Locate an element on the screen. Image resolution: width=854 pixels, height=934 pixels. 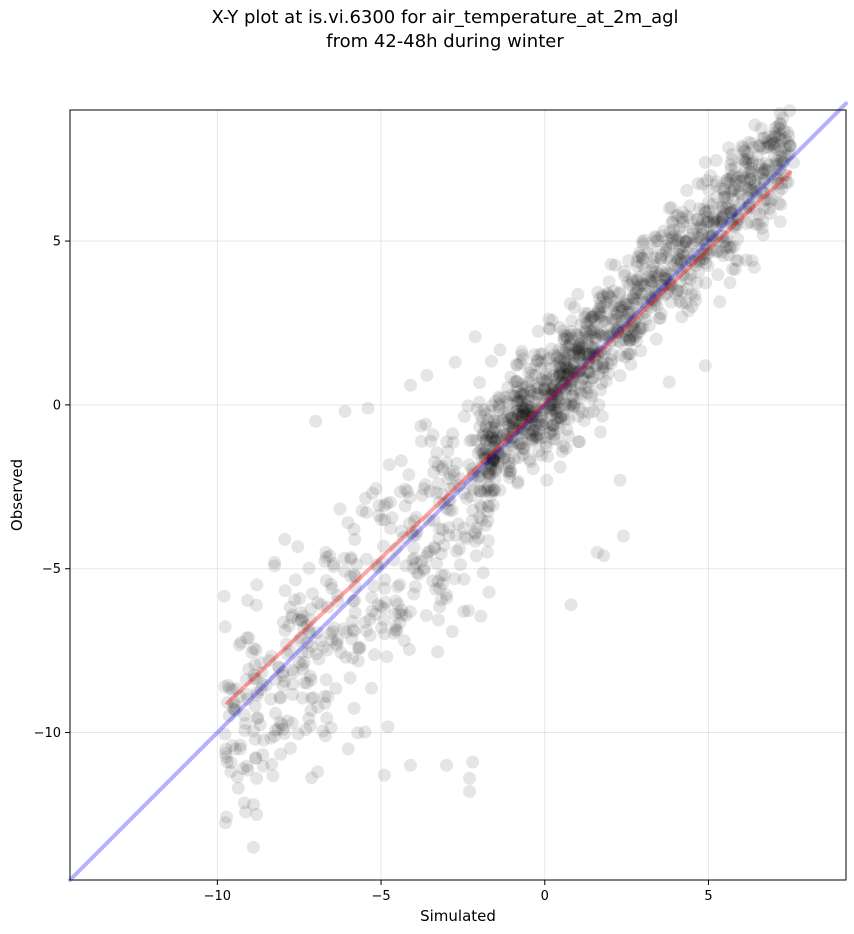
x-tick-label: −5 is located at coordinates (380, 896).